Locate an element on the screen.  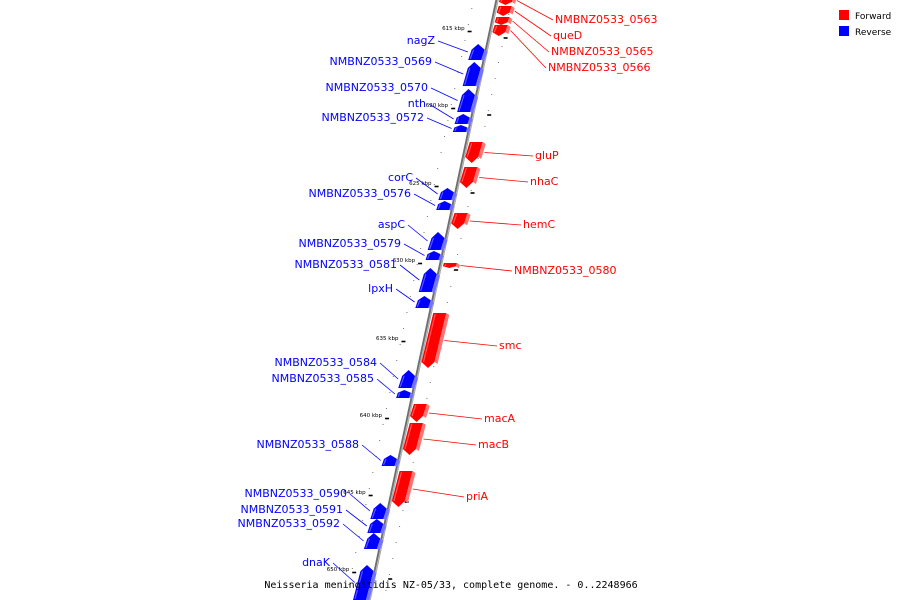
gene-label: NMBNZ0533_0576 is located at coordinates (359, 193).